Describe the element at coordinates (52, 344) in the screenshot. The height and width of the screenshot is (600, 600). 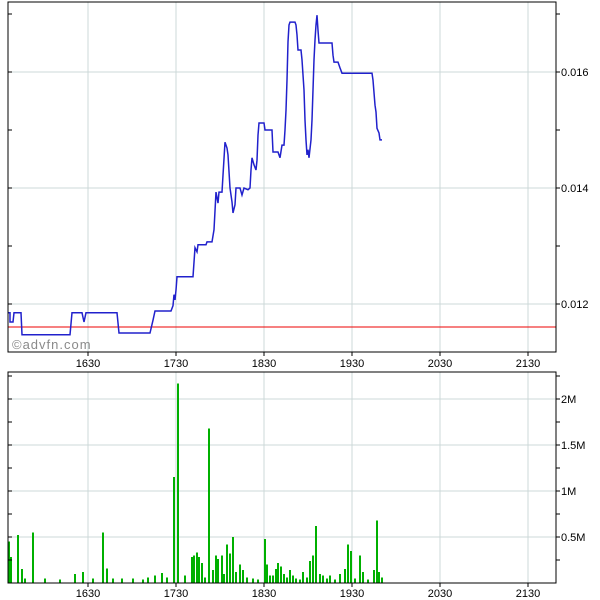
I see `advfn-watermark: ©advfn.com` at that location.